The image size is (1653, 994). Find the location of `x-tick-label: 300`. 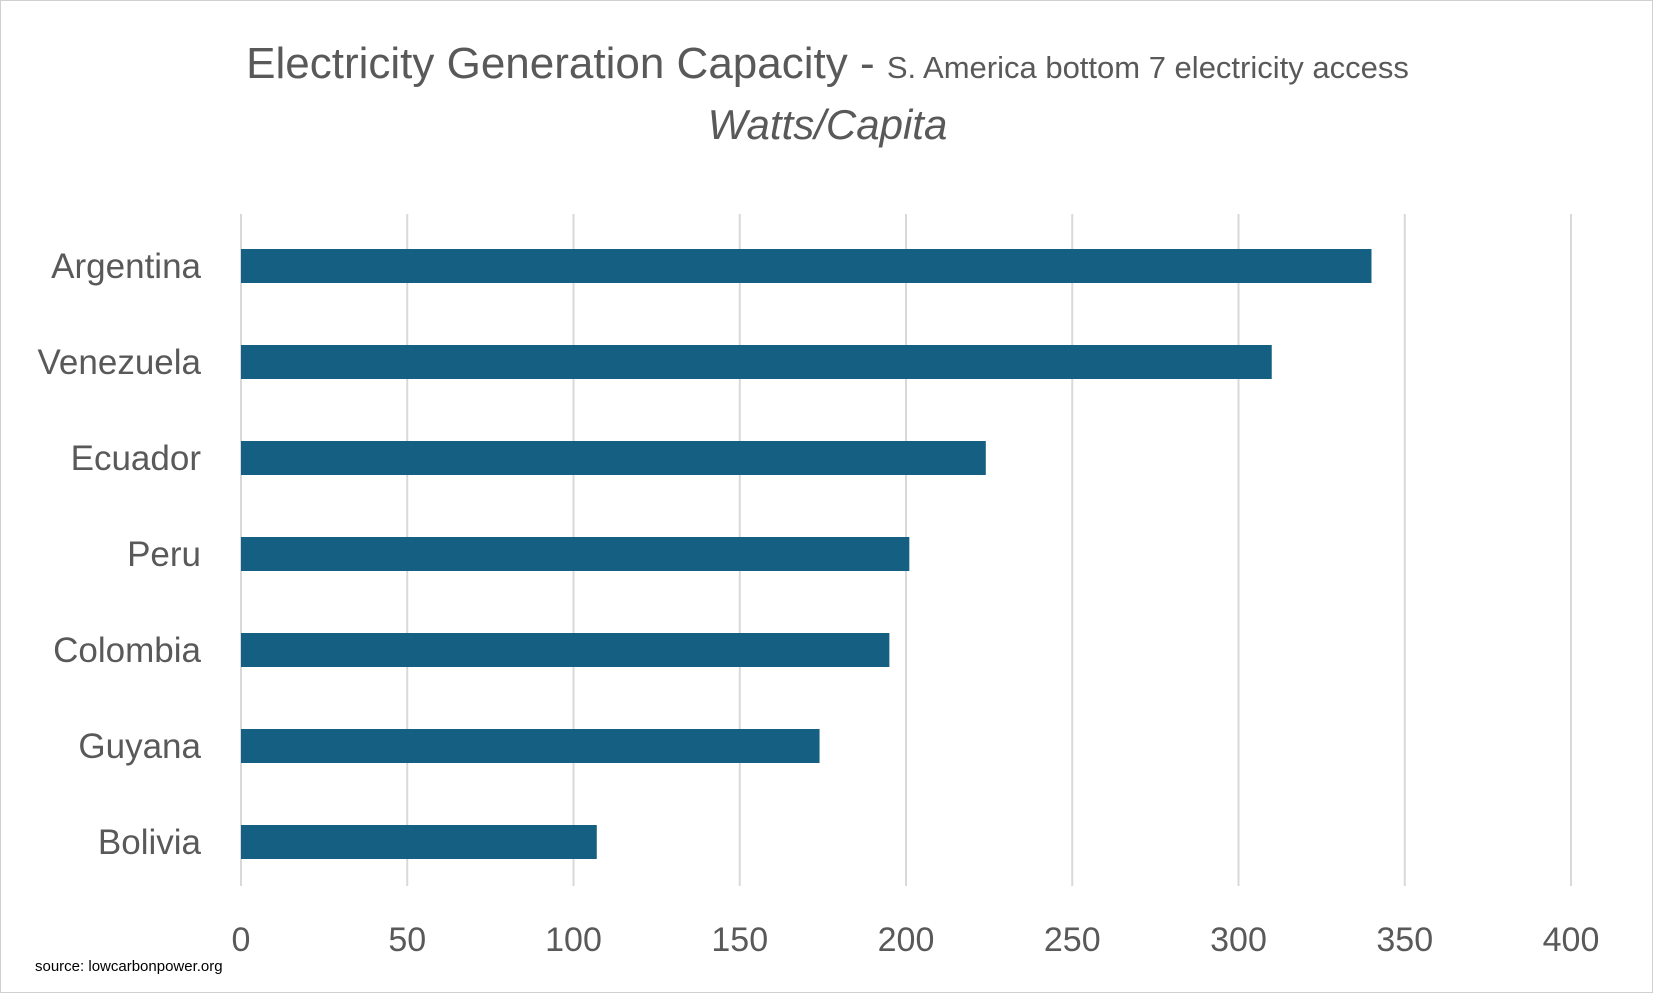

x-tick-label: 300 is located at coordinates (1238, 940).